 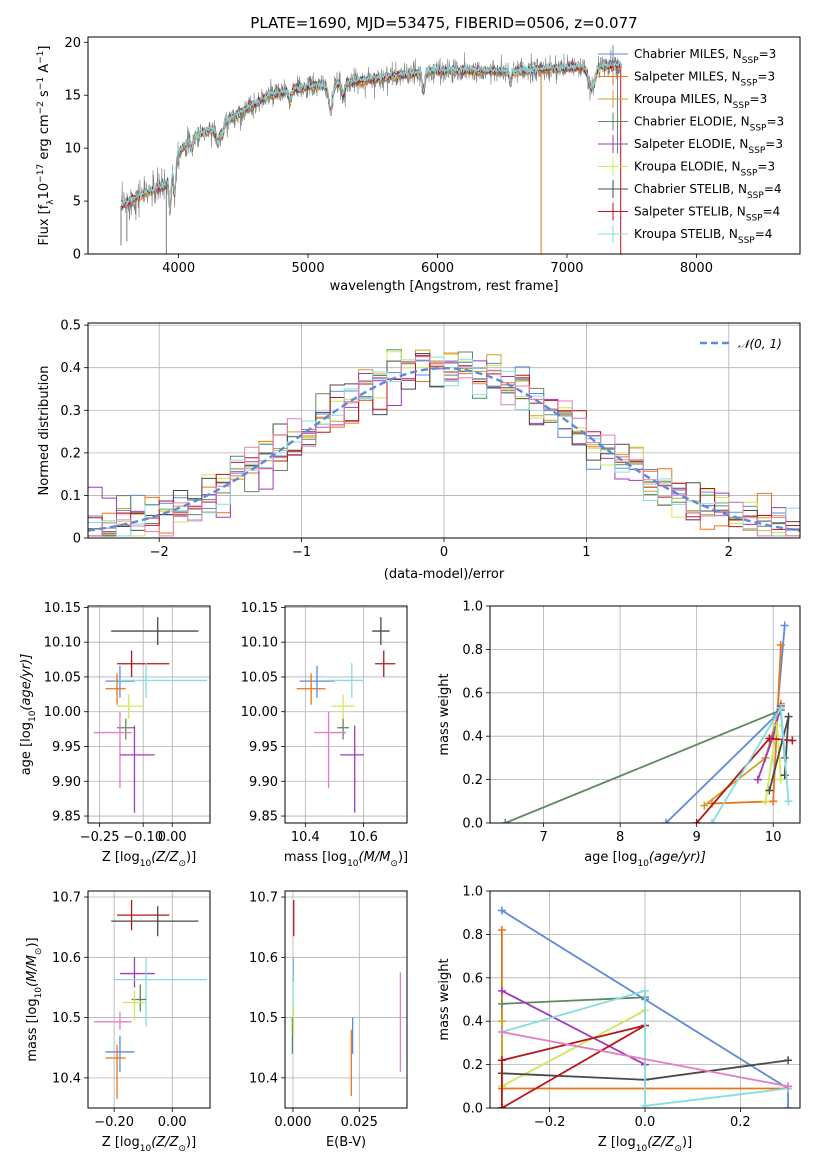 I want to click on x-tick-label: −2, so click(x=159, y=552).